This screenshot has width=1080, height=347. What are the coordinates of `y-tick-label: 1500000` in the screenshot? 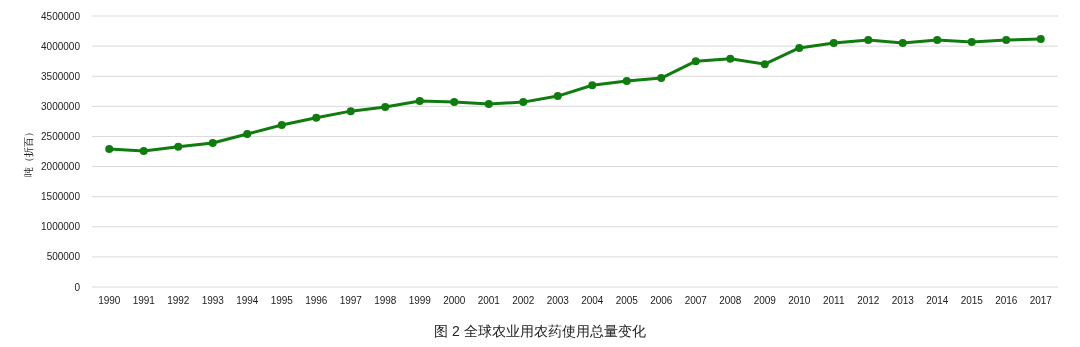 It's located at (61, 197).